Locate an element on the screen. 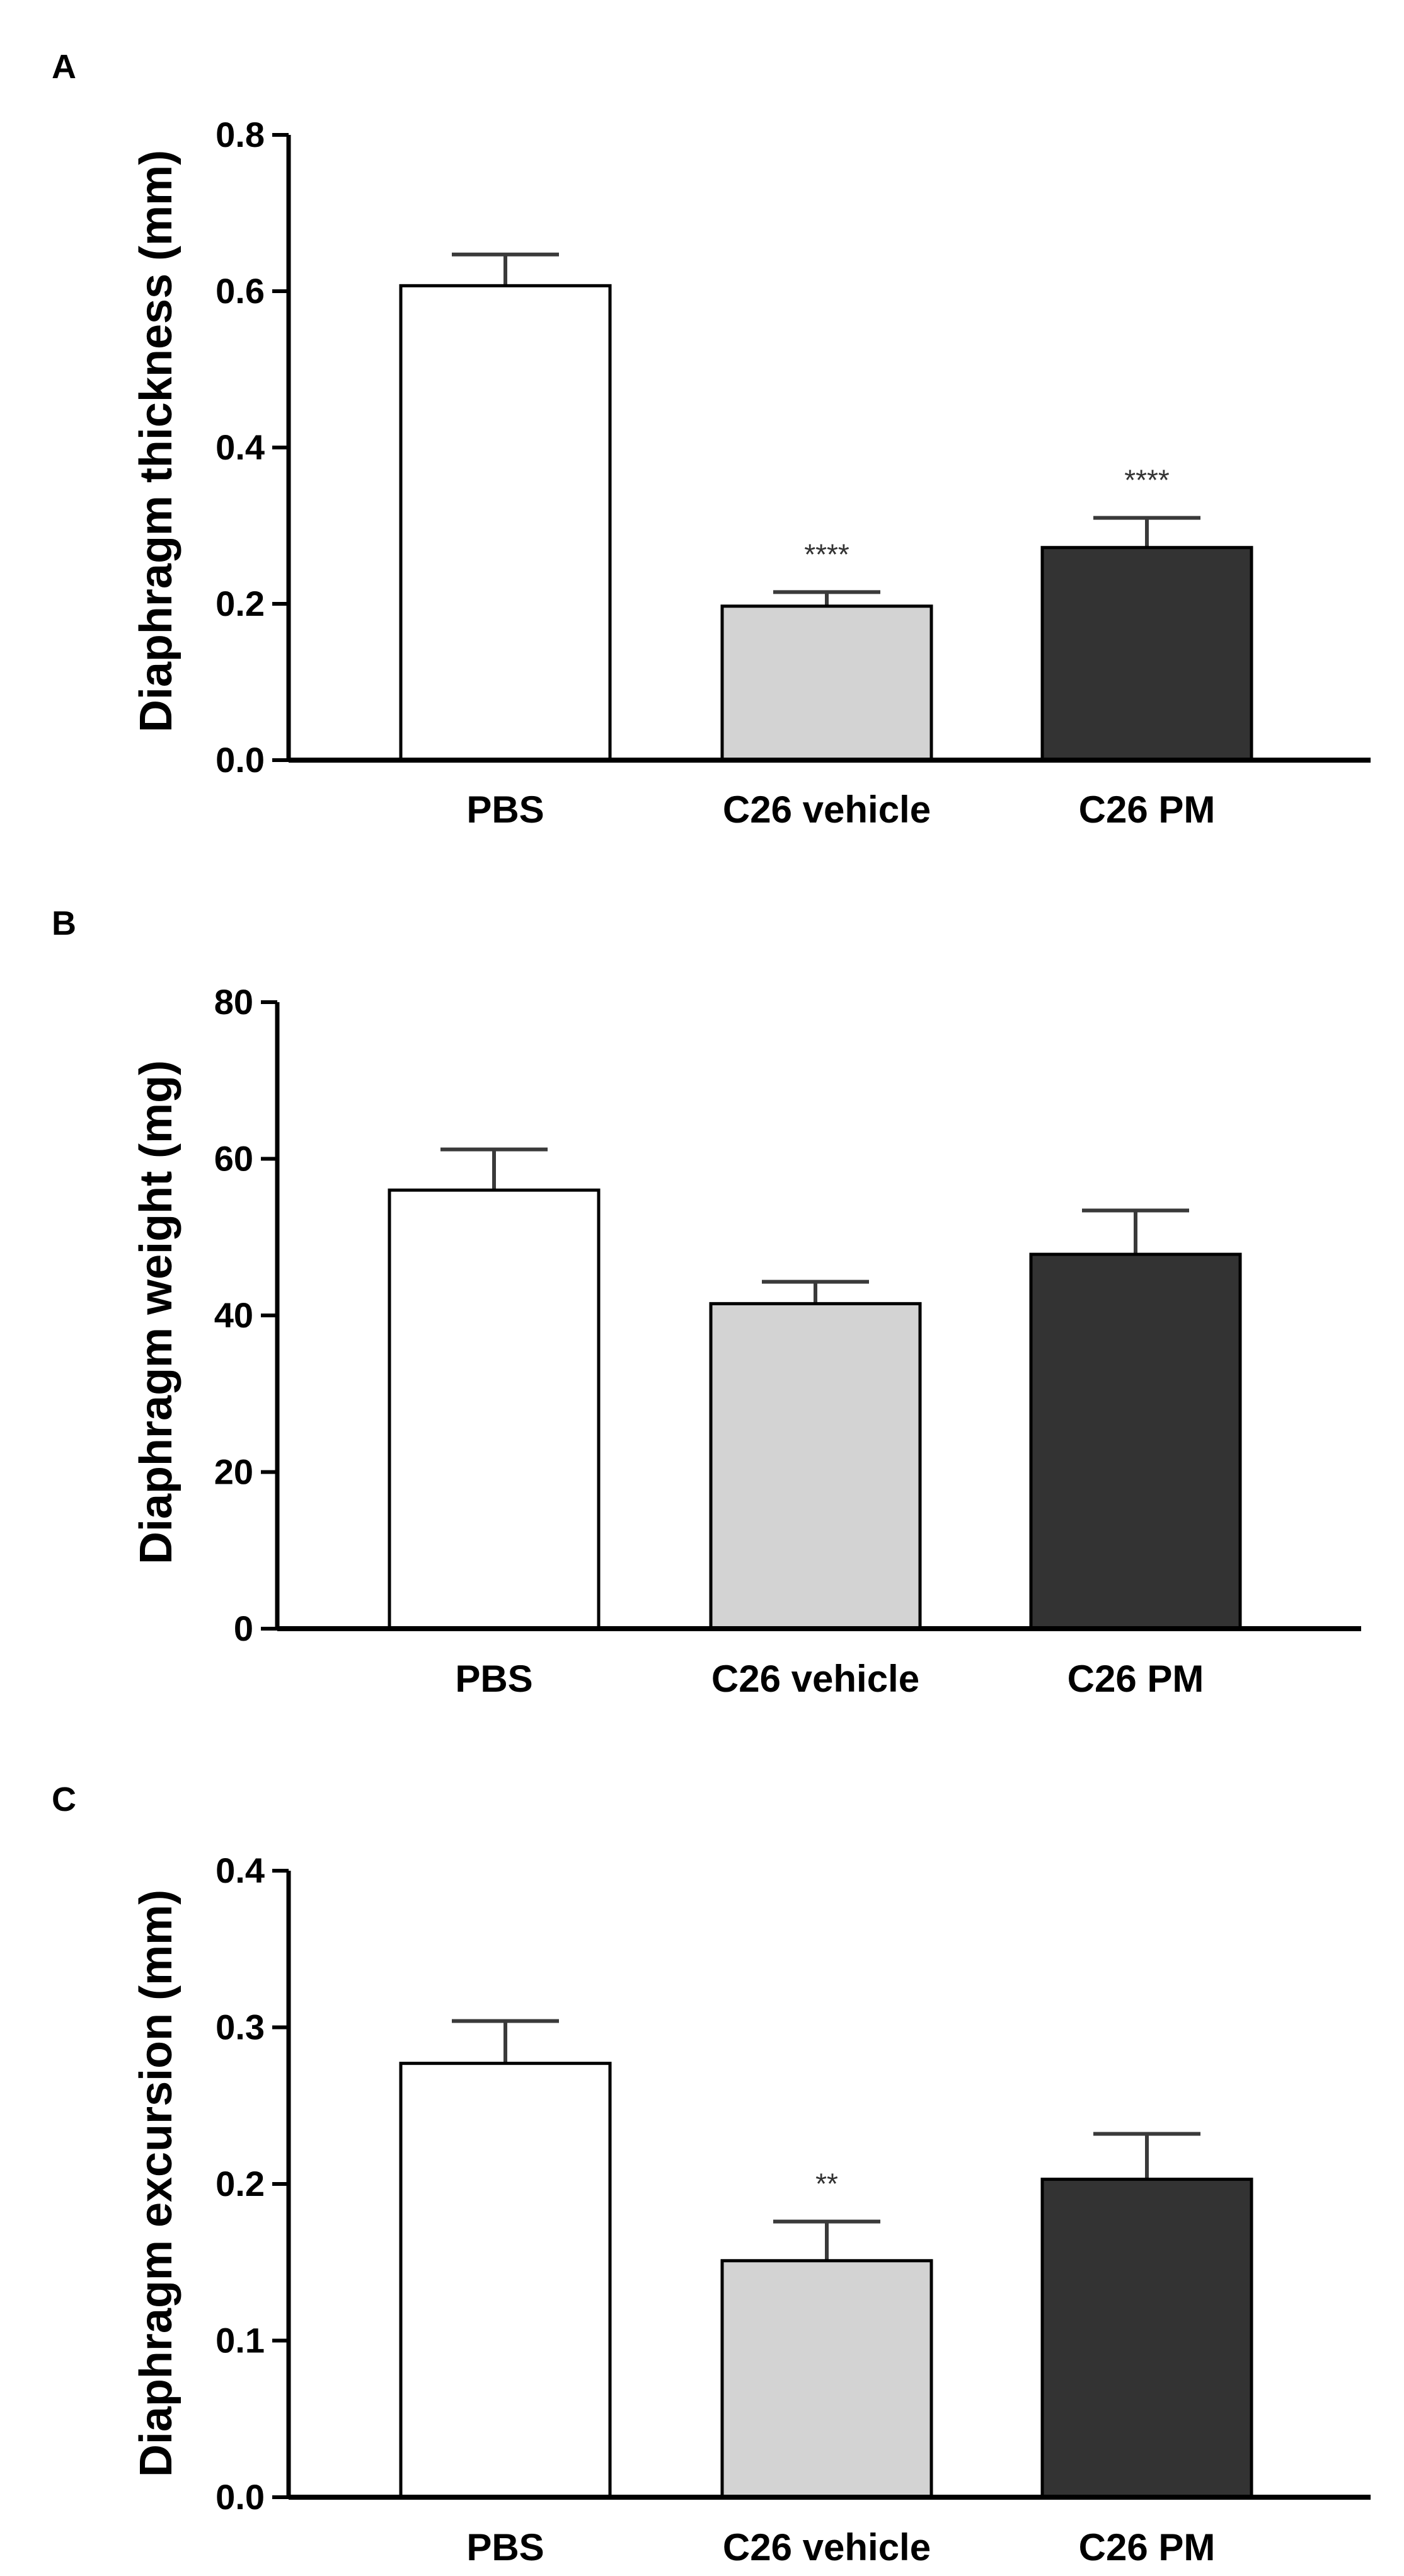  y-tick-label: 0.8 is located at coordinates (240, 134).